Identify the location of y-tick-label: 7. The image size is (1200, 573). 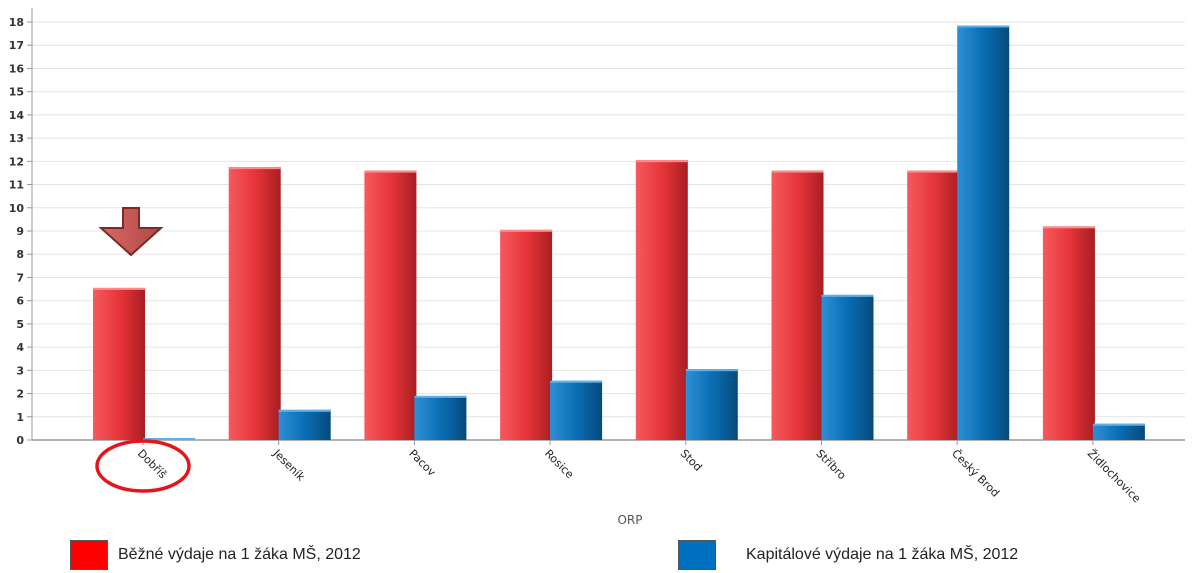
(20, 277).